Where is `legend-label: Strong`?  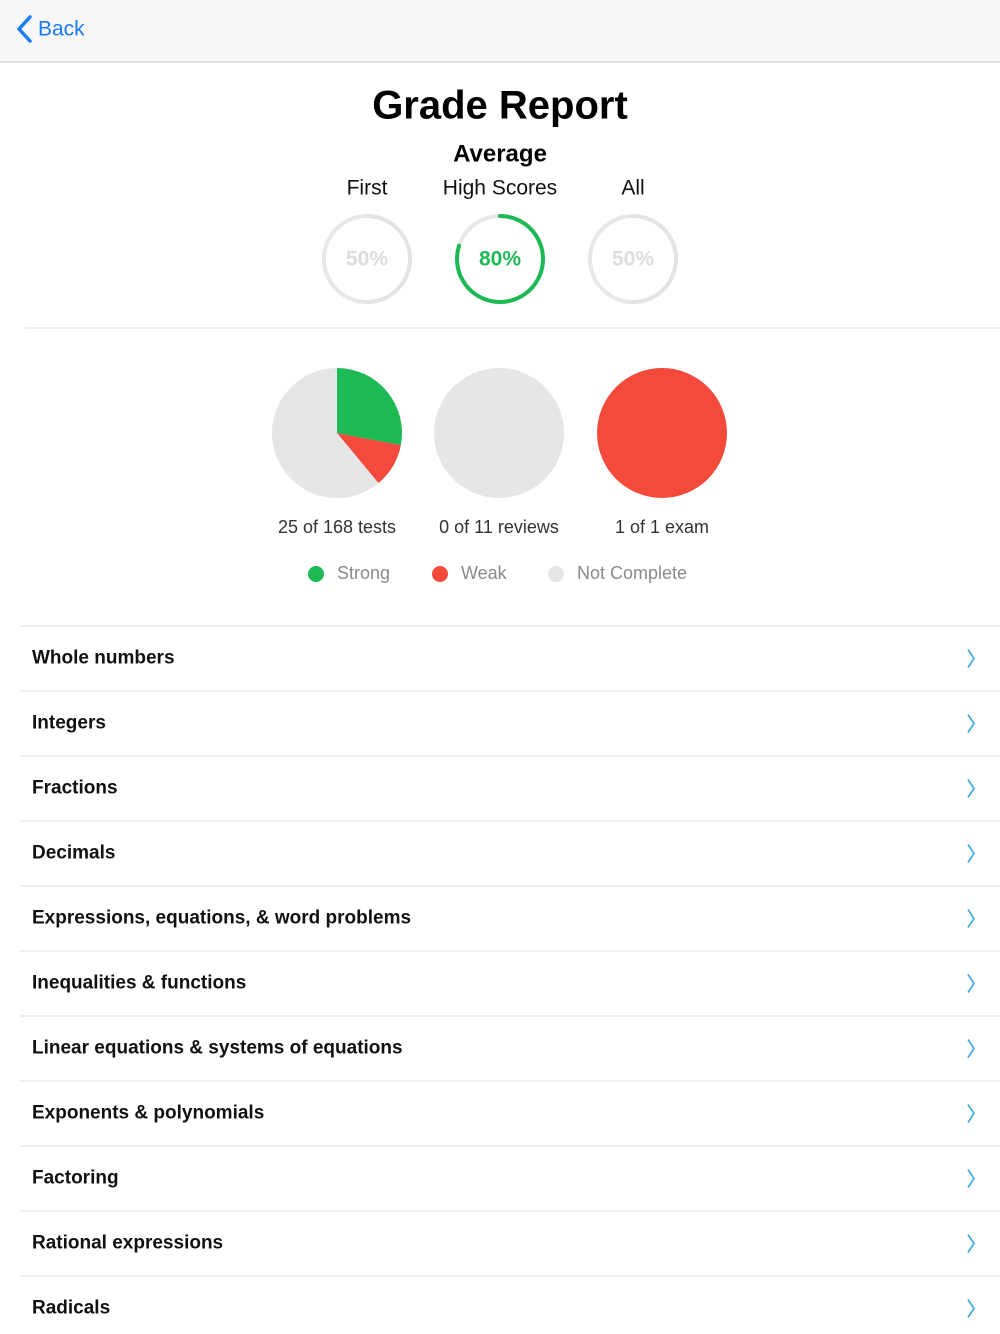 legend-label: Strong is located at coordinates (363, 573).